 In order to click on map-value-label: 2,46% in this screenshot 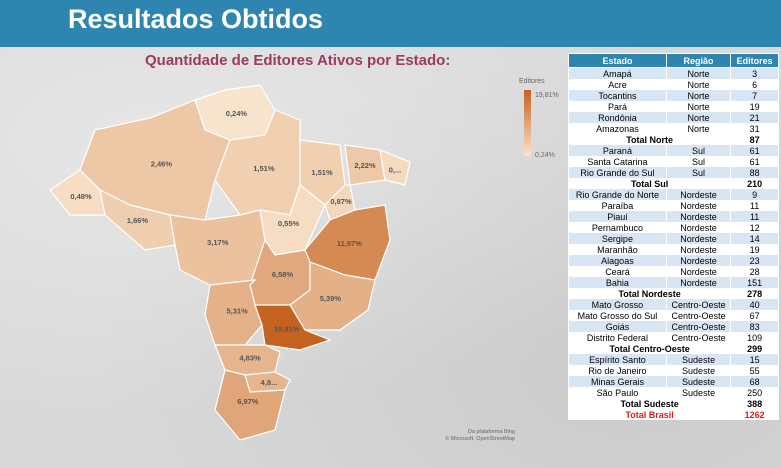, I will do `click(162, 163)`.